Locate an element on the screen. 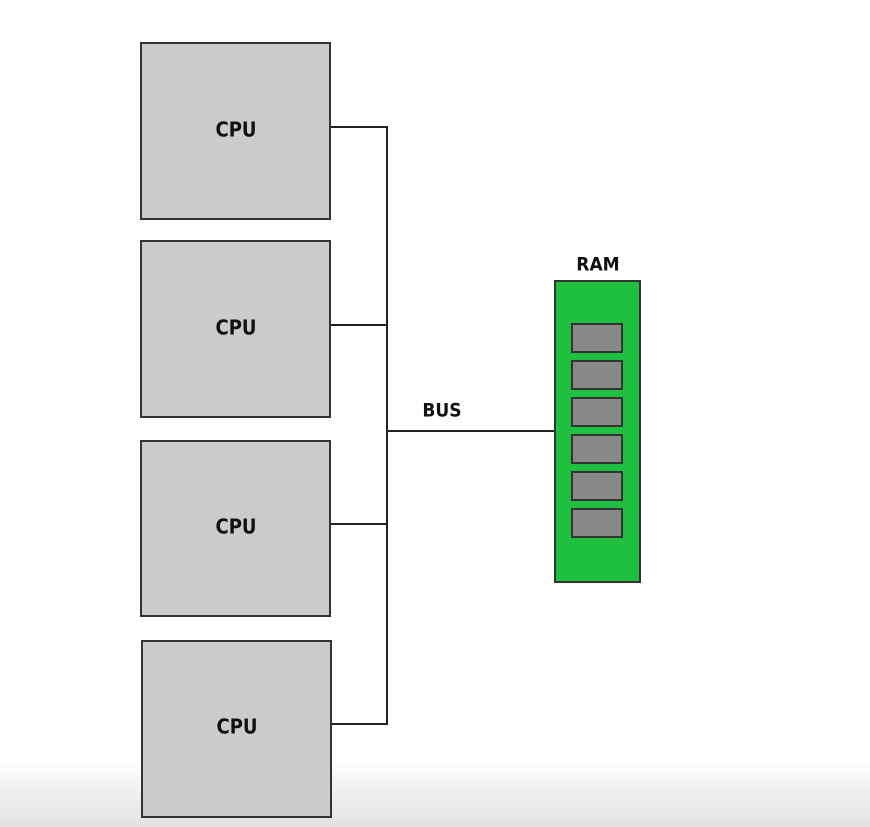 This screenshot has height=827, width=870. cpu-box-3: CPU is located at coordinates (235, 528).